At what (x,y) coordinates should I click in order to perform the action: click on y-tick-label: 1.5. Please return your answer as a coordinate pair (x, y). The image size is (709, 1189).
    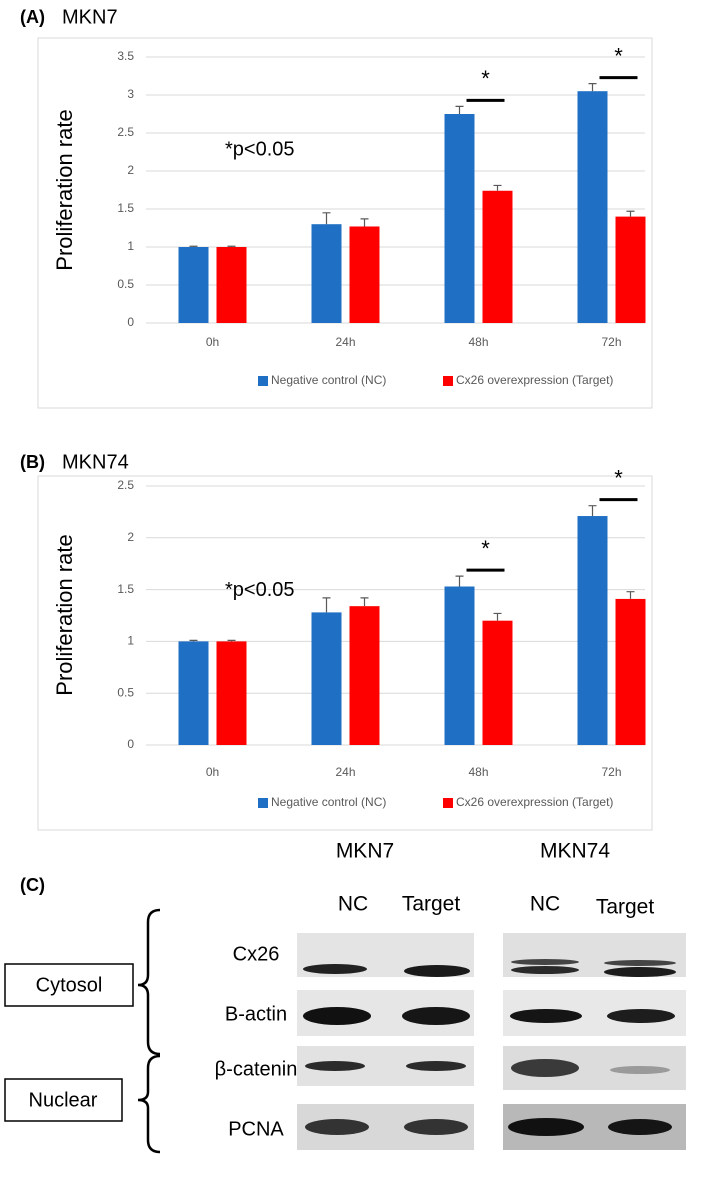
    Looking at the image, I should click on (125, 589).